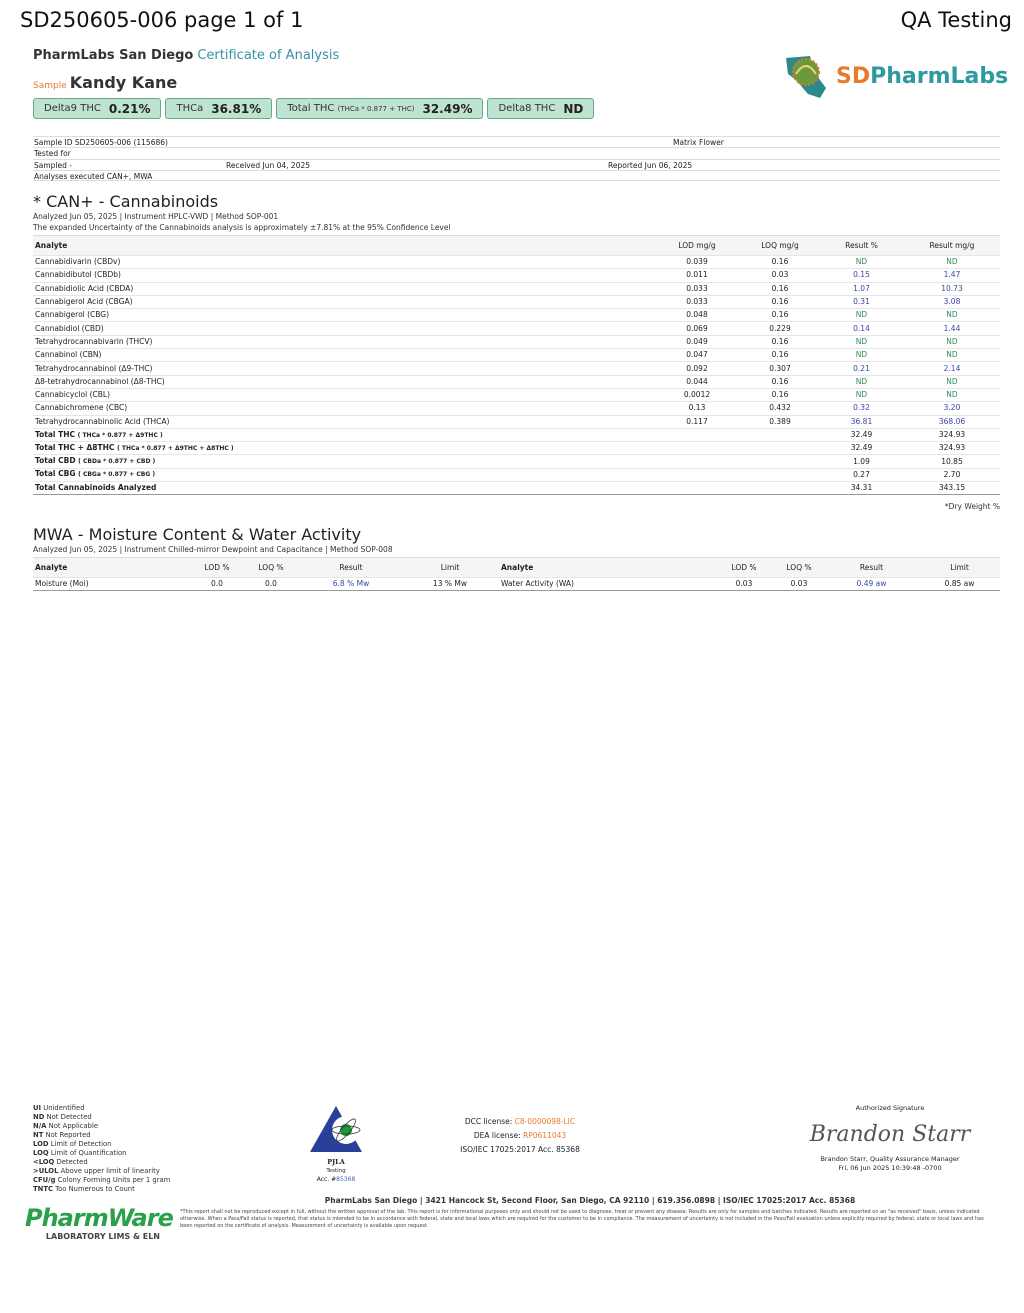 This screenshot has width=1024, height=1313. What do you see at coordinates (39, 1117) in the screenshot?
I see `legend-abbr: ND` at bounding box center [39, 1117].